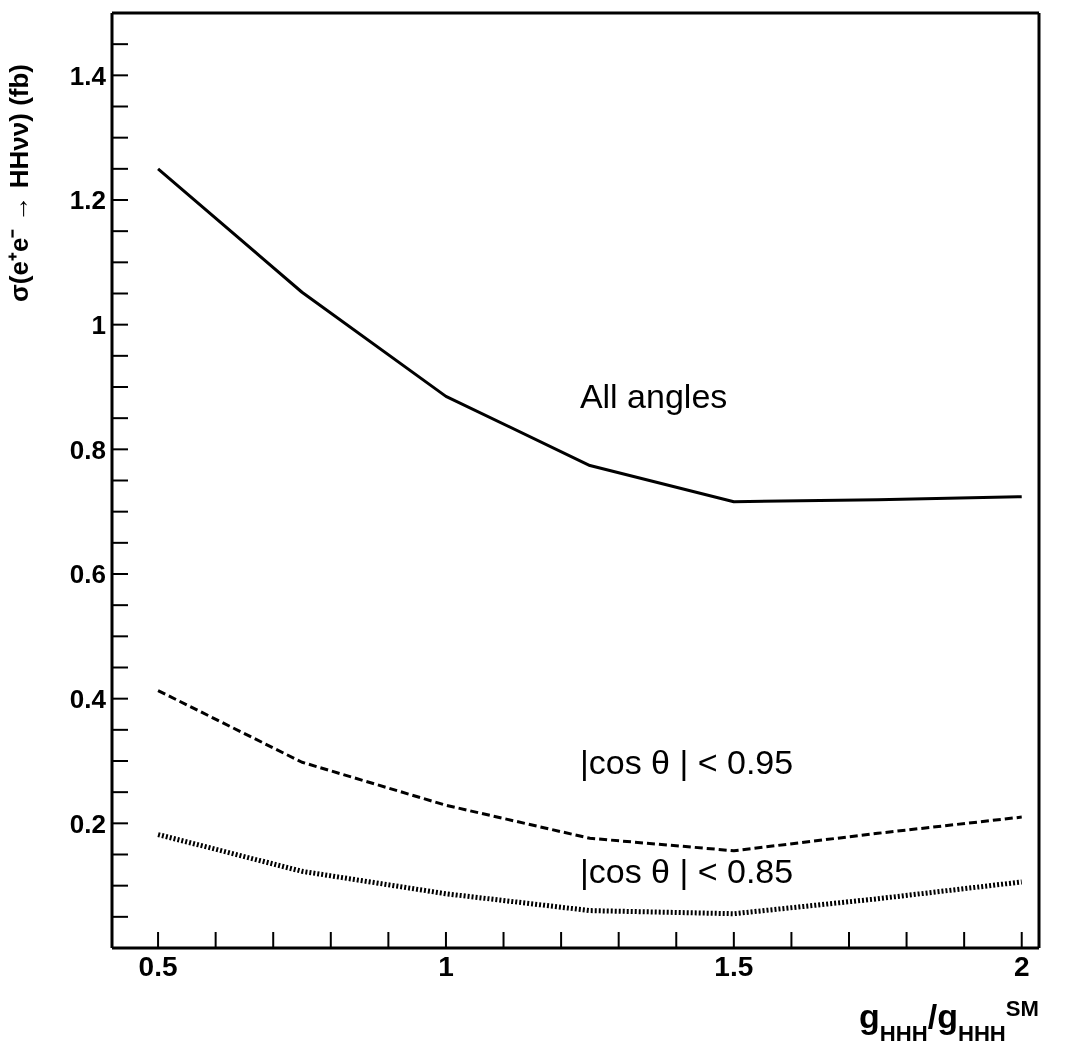 The image size is (1067, 1048). I want to click on line-series, so click(590, 771).